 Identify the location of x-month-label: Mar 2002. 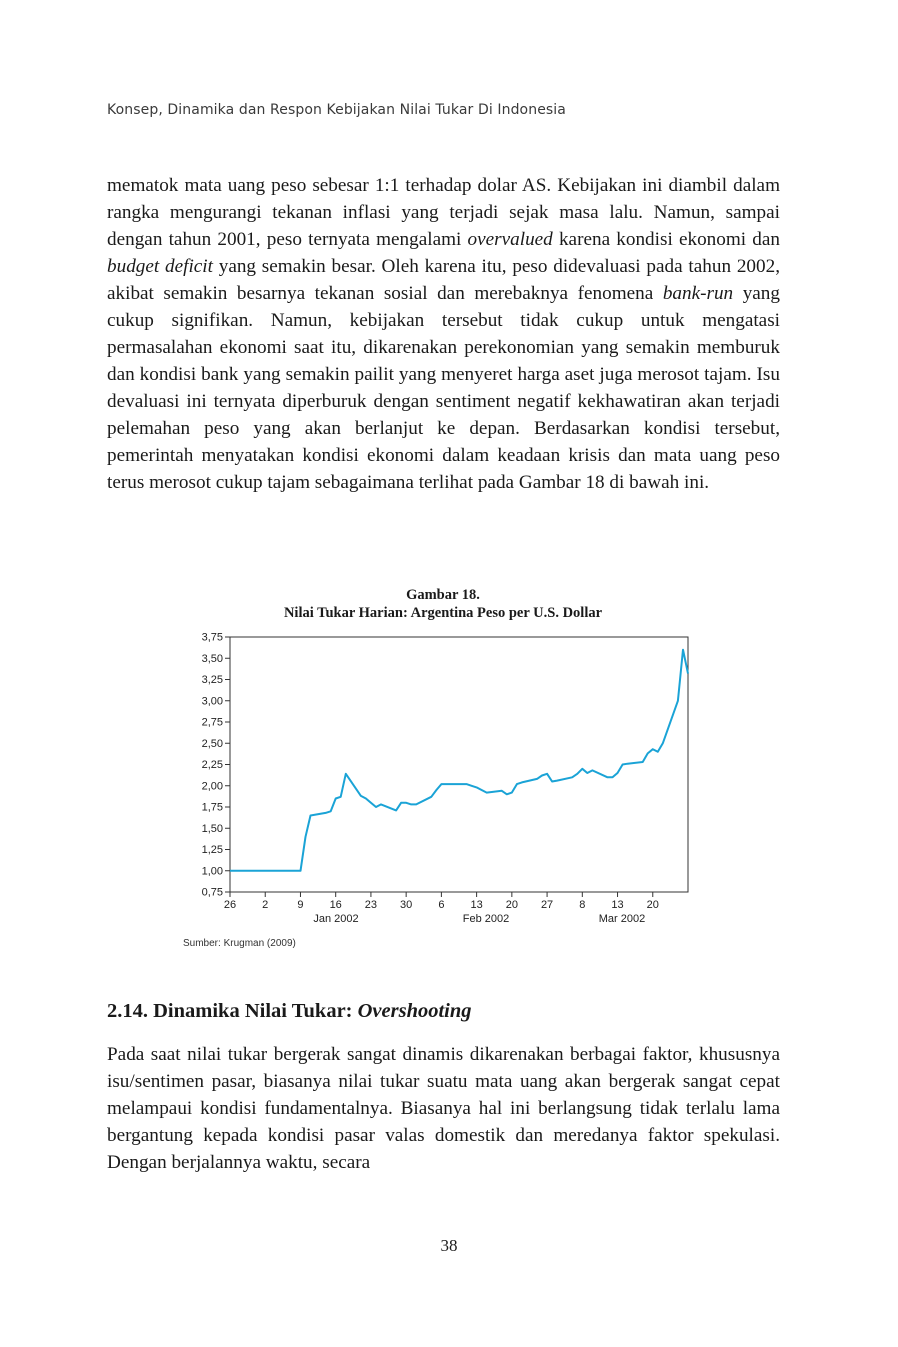
(622, 919).